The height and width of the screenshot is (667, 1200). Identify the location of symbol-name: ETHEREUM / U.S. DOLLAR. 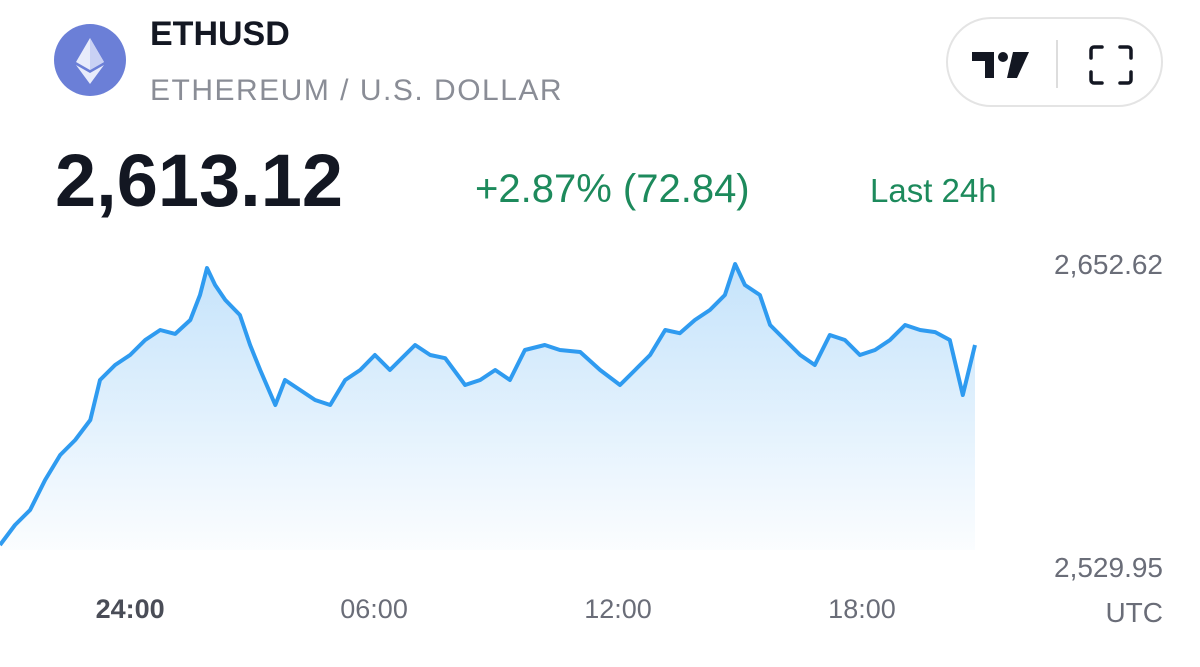
(356, 90).